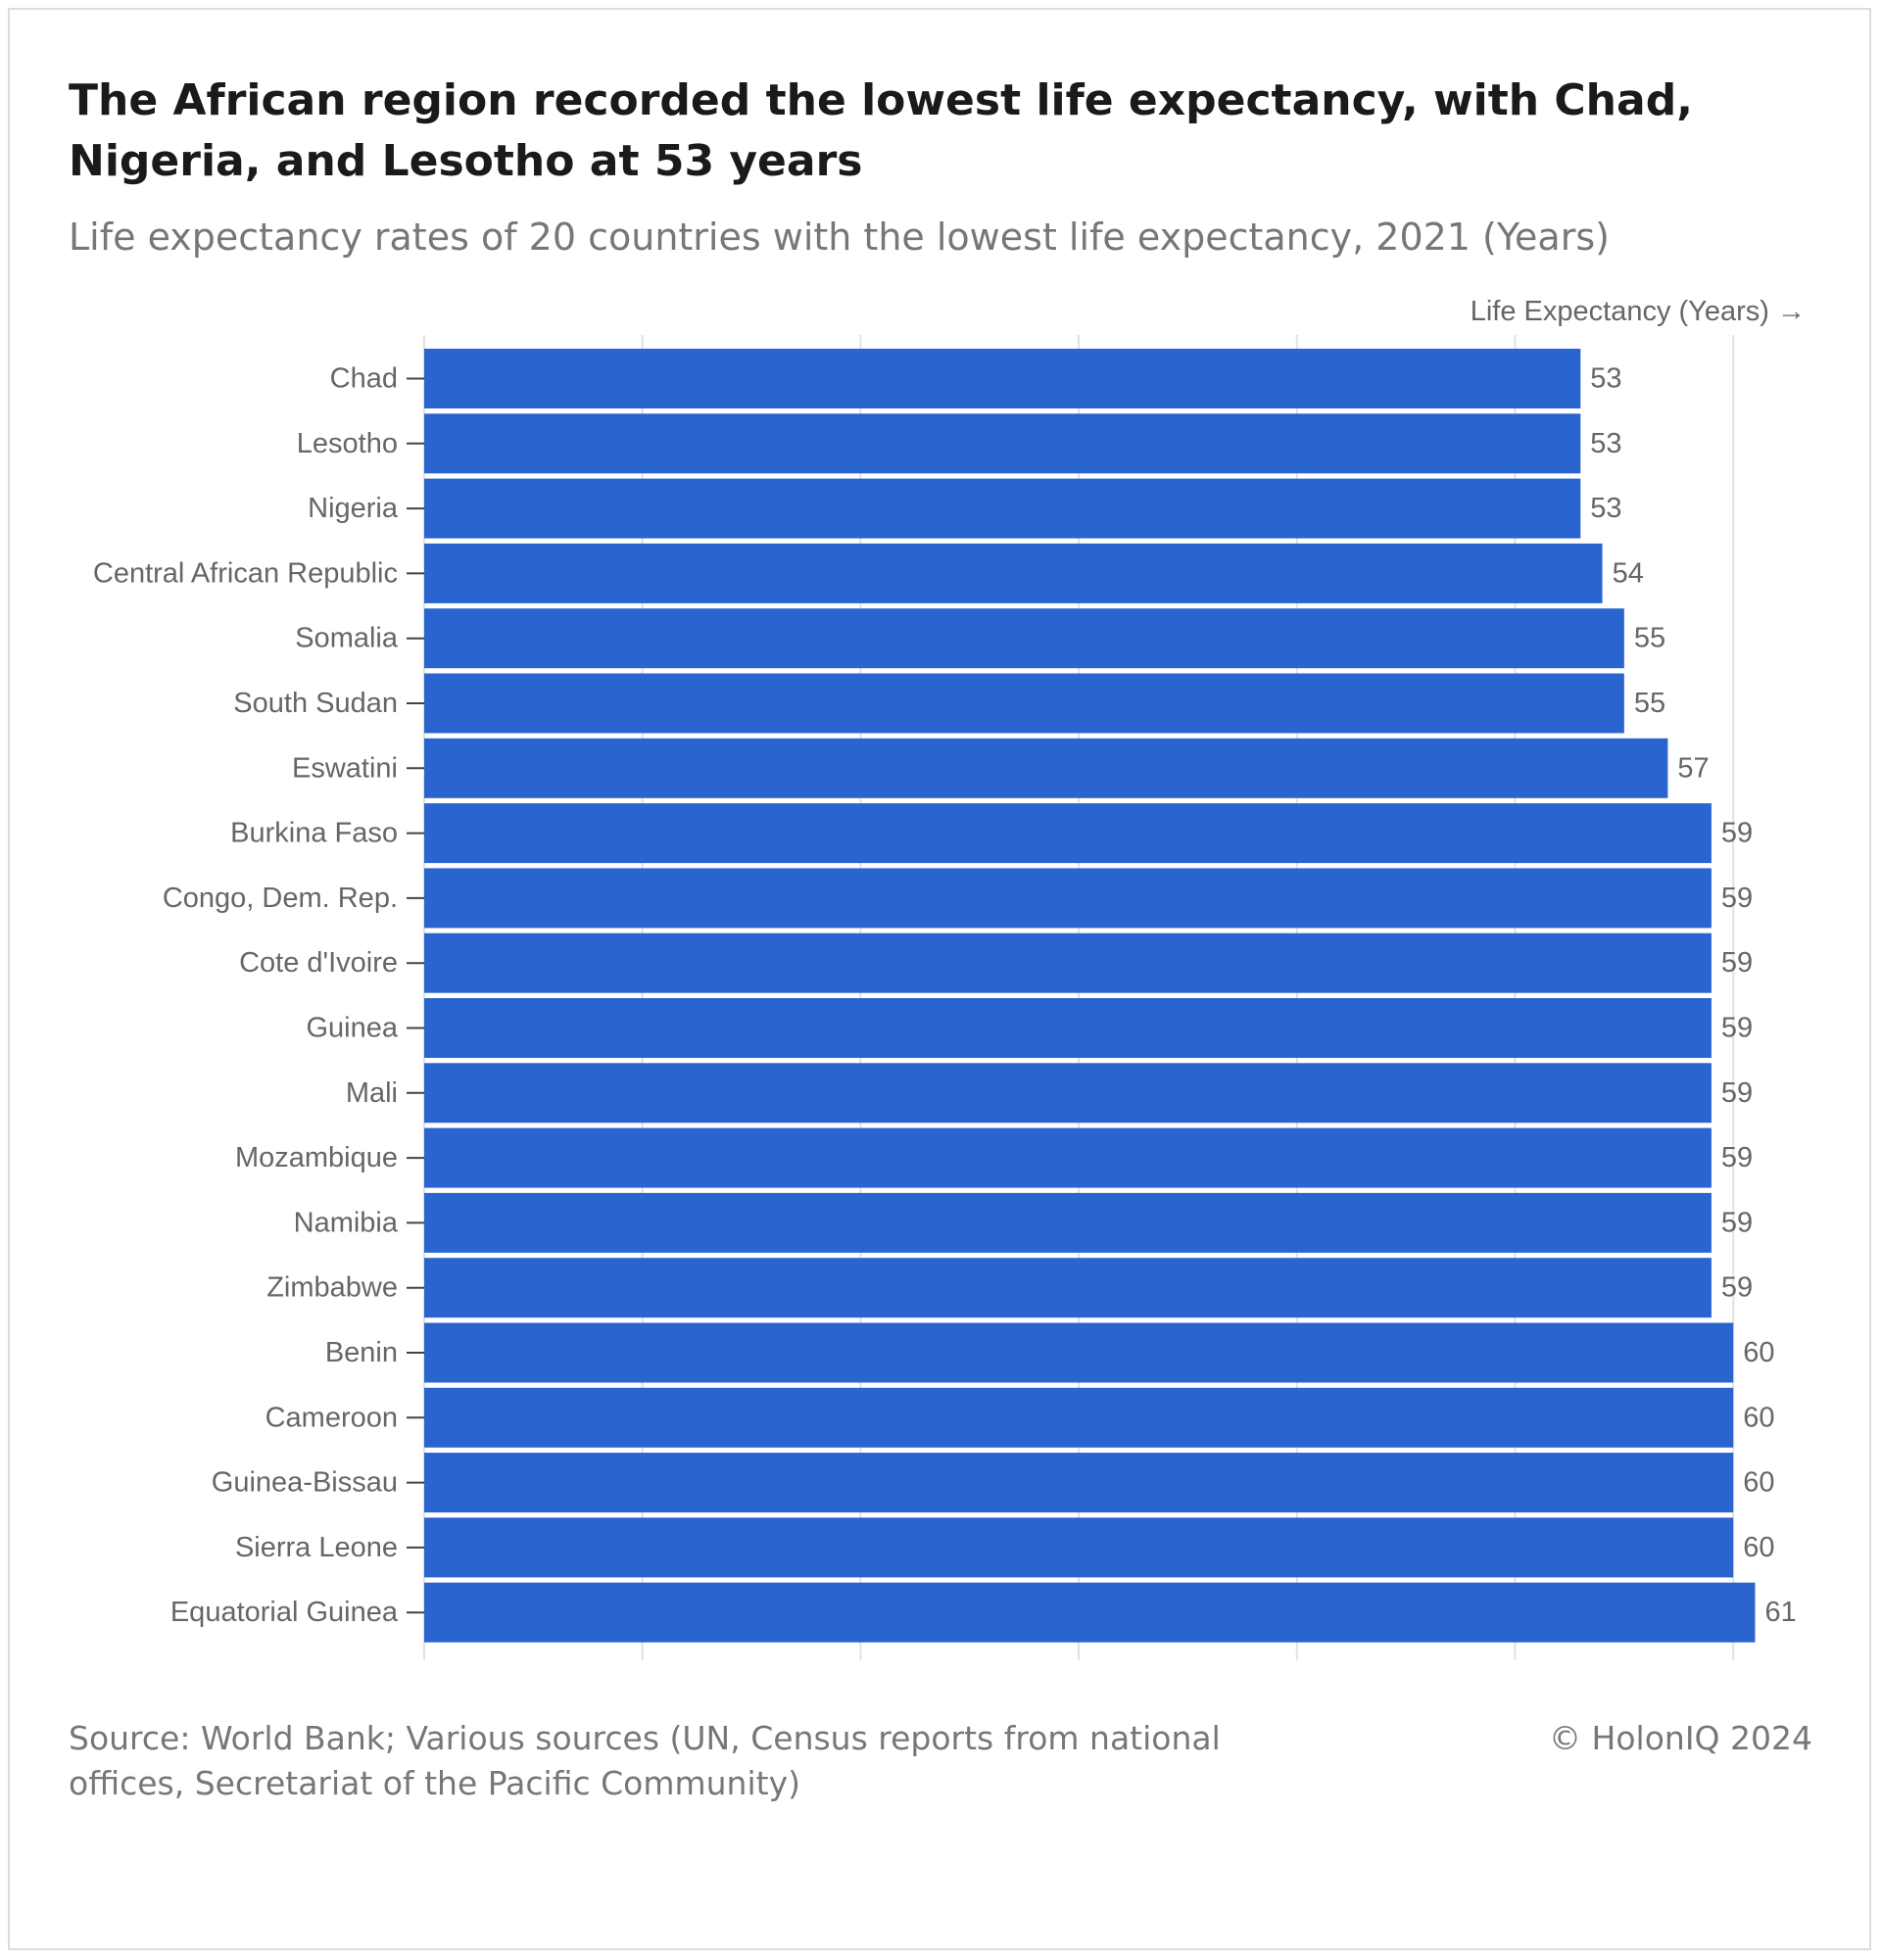  Describe the element at coordinates (332, 1288) in the screenshot. I see `category-label: Zimbabwe` at that location.